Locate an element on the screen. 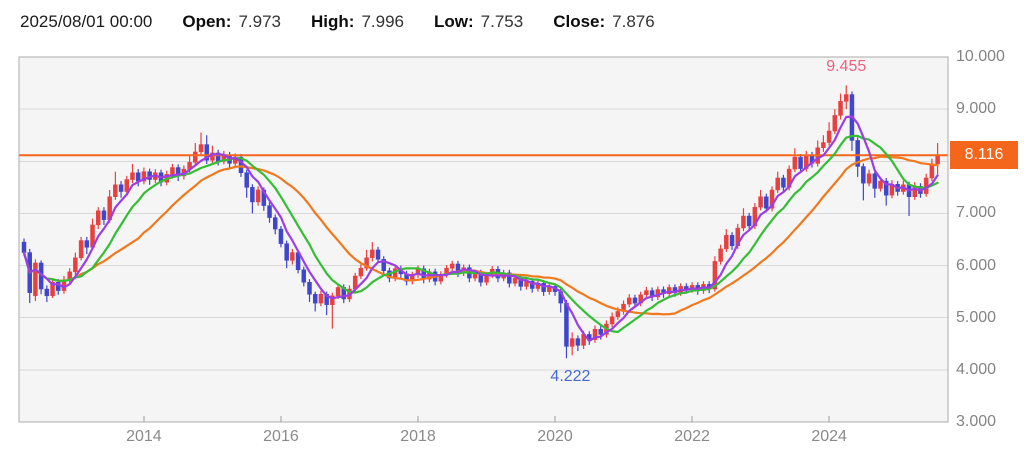 The width and height of the screenshot is (1024, 452). x-axis-label: 2014 is located at coordinates (144, 436).